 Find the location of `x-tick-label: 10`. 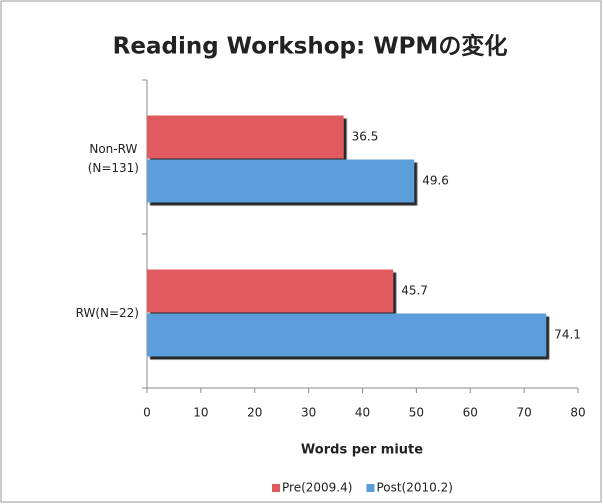

x-tick-label: 10 is located at coordinates (200, 413).